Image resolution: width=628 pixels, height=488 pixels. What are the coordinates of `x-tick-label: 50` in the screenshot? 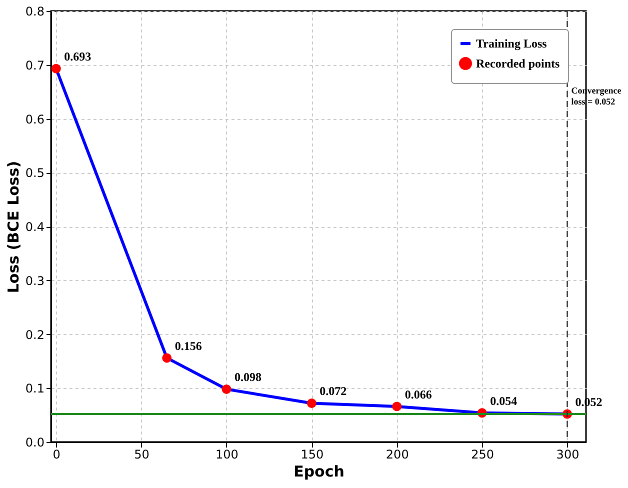 It's located at (142, 455).